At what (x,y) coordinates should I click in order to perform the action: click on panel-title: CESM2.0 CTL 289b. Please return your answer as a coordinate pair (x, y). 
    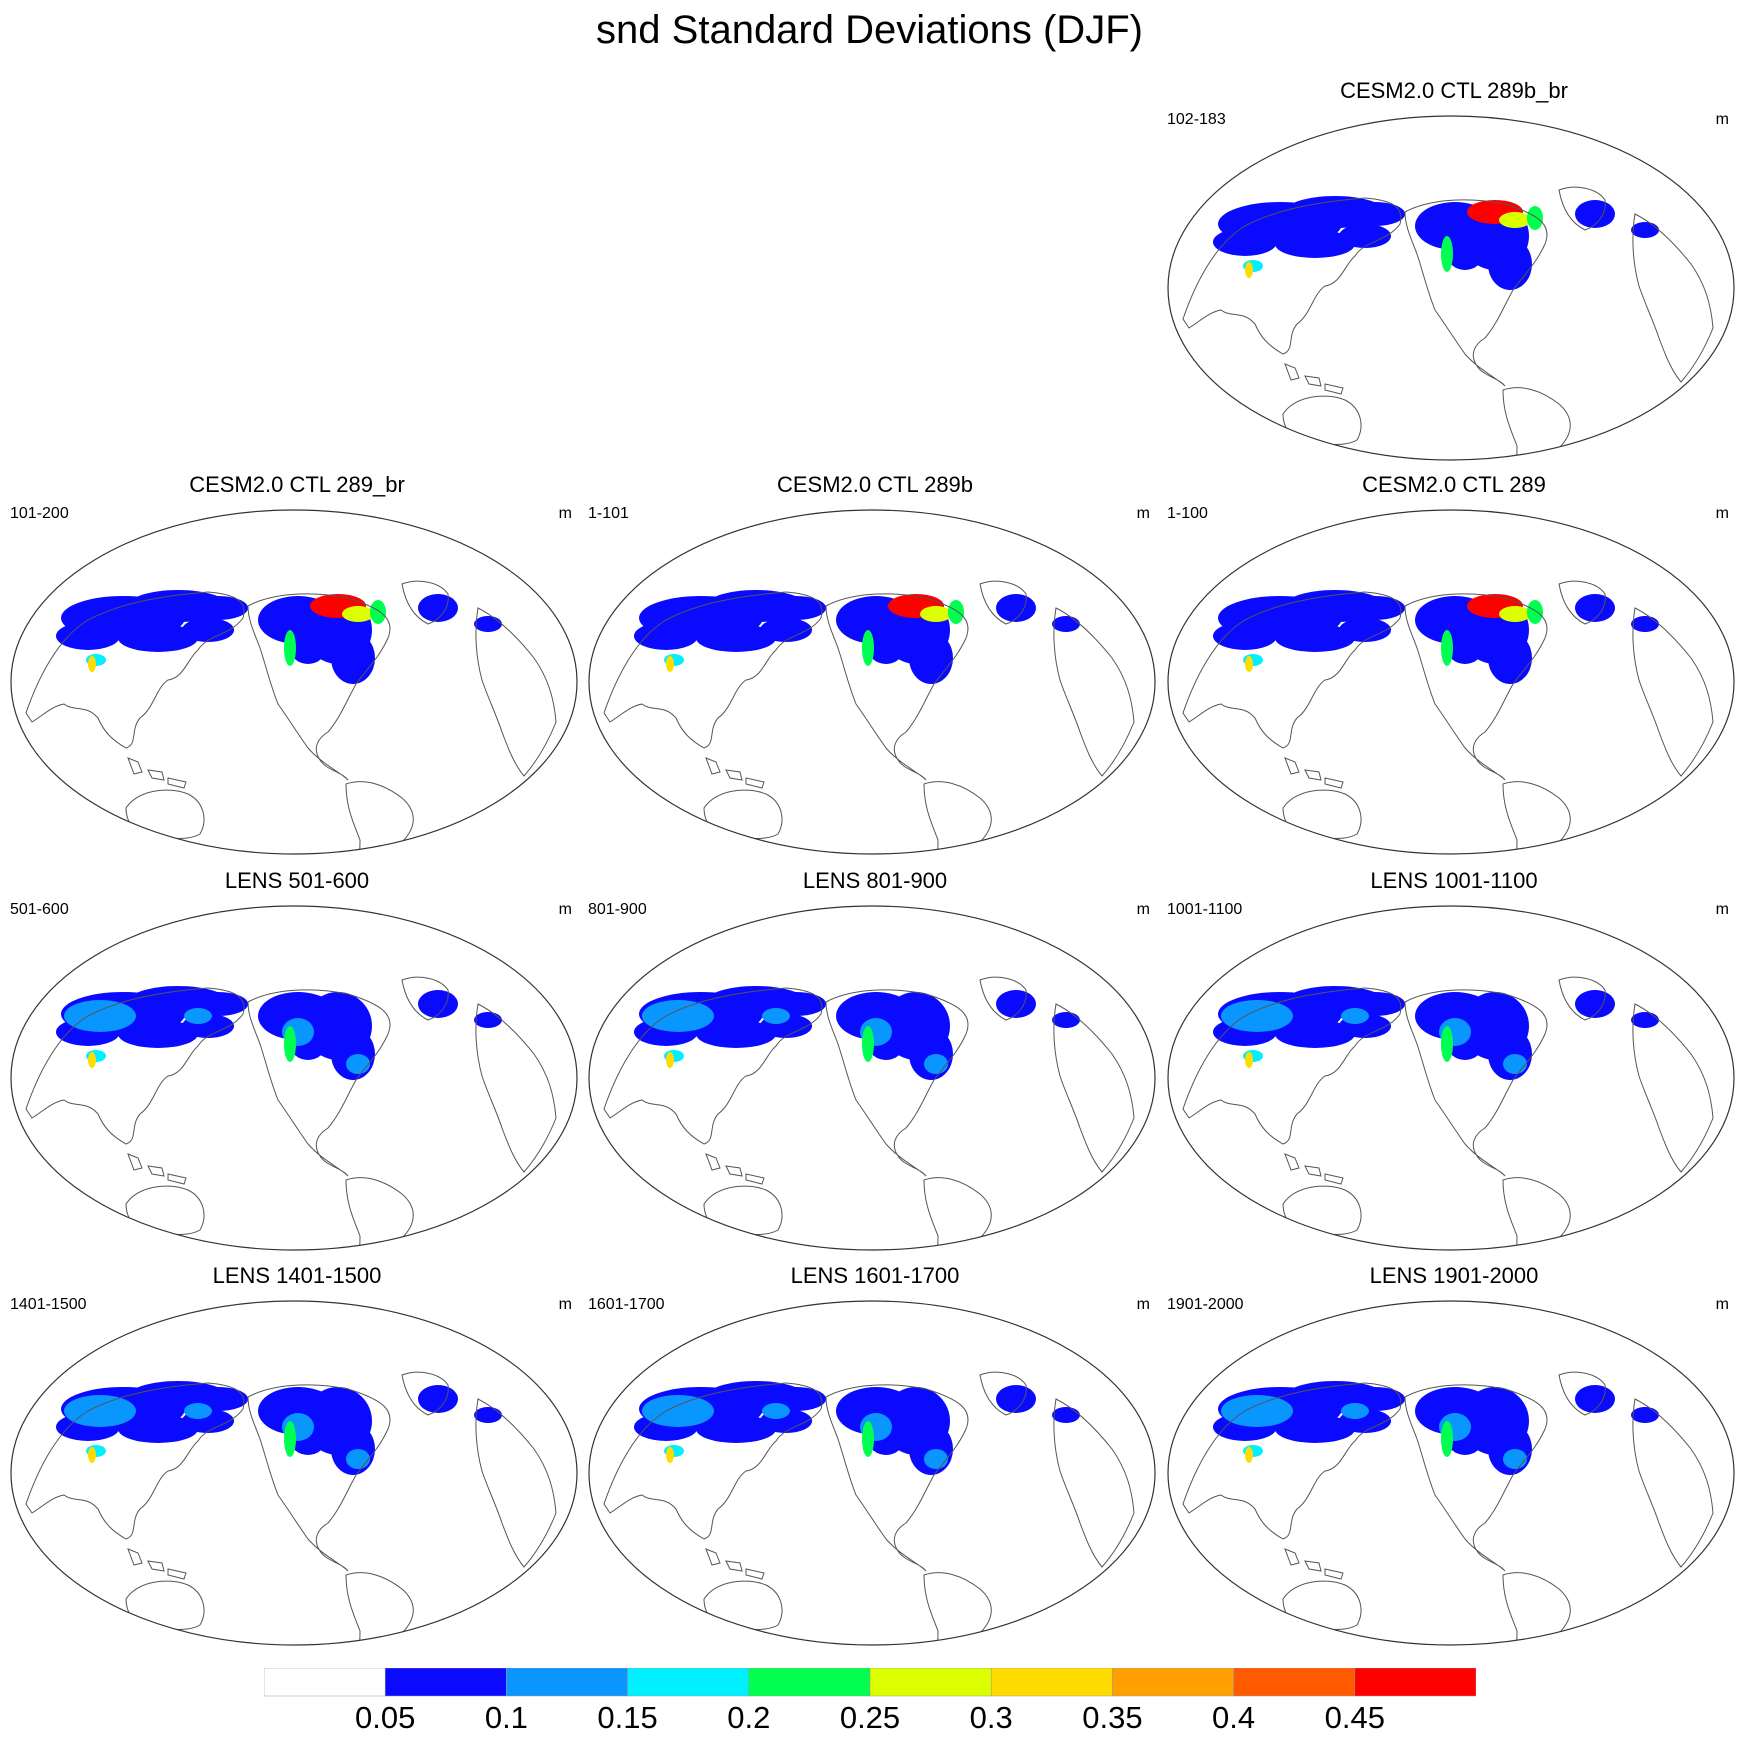
    Looking at the image, I should click on (875, 484).